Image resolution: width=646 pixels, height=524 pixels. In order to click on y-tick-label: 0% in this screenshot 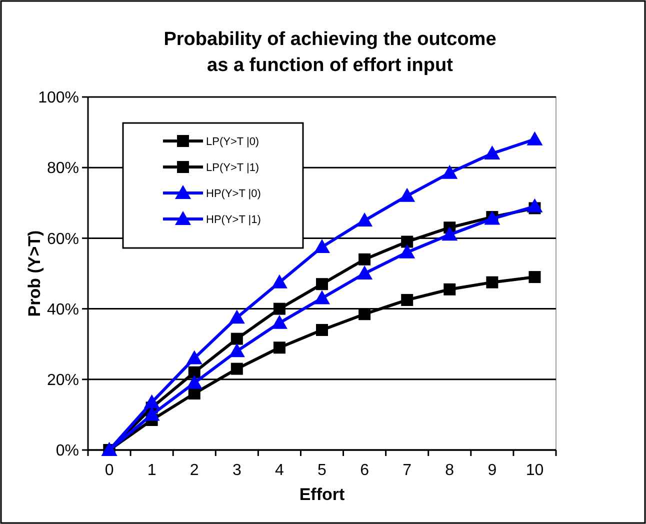, I will do `click(67, 451)`.